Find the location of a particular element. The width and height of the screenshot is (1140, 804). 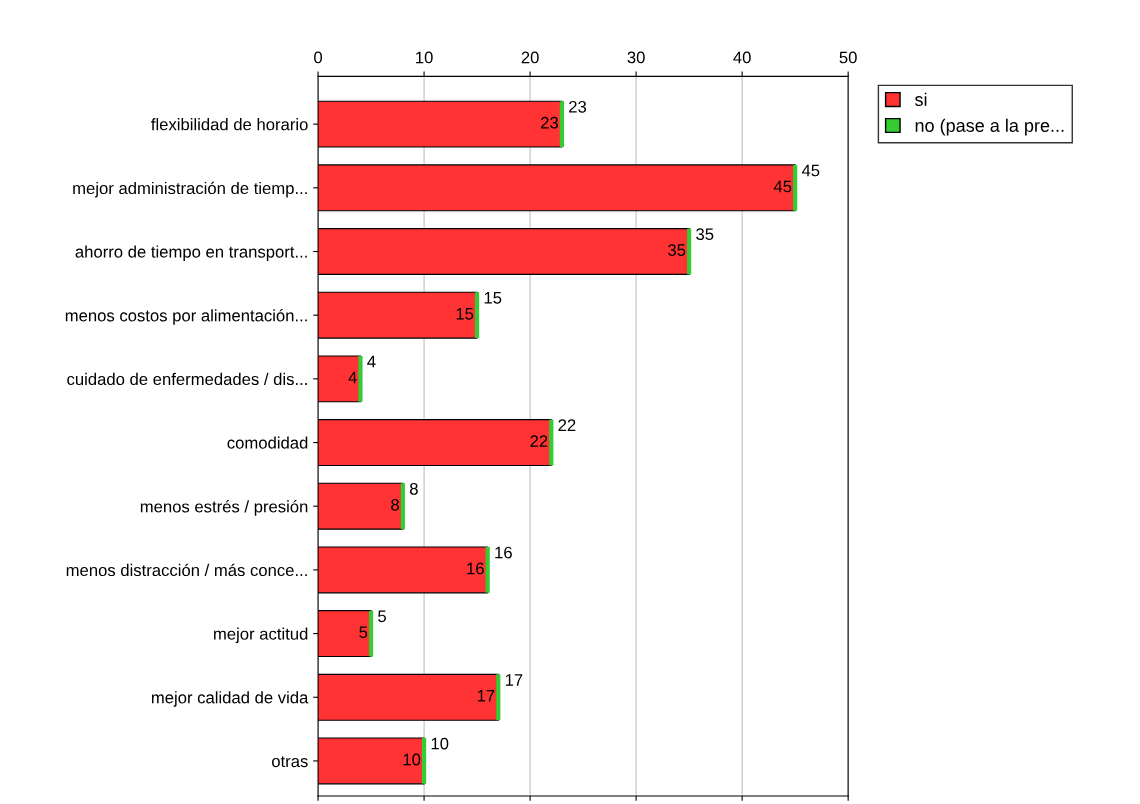

data-label: 23 is located at coordinates (549, 122).